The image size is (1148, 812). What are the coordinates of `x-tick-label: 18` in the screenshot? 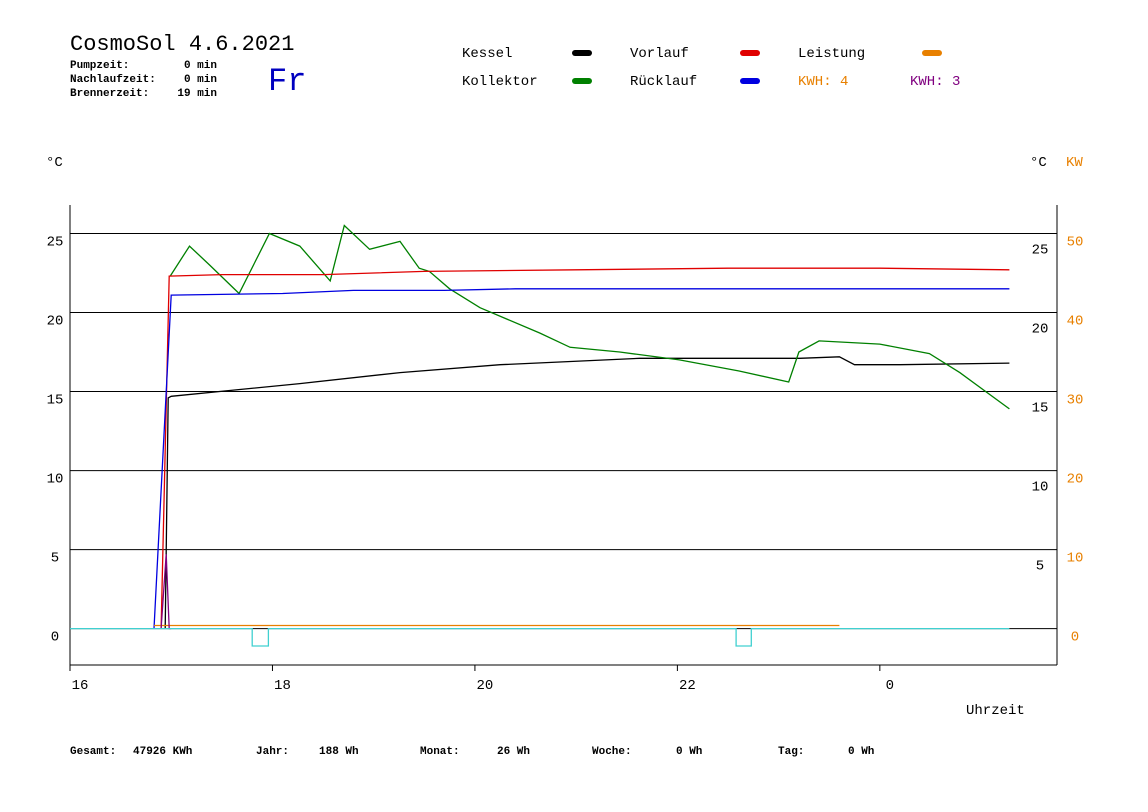 It's located at (282, 686).